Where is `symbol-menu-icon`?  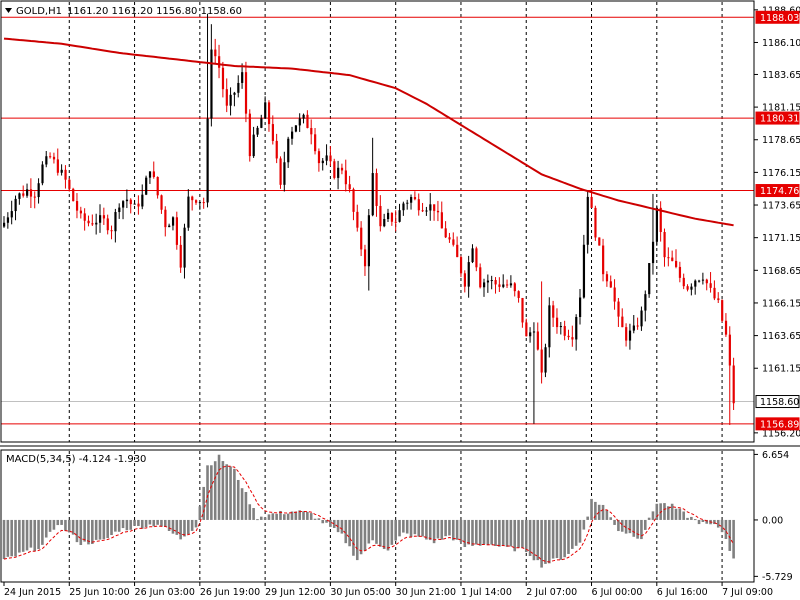 symbol-menu-icon is located at coordinates (8, 10).